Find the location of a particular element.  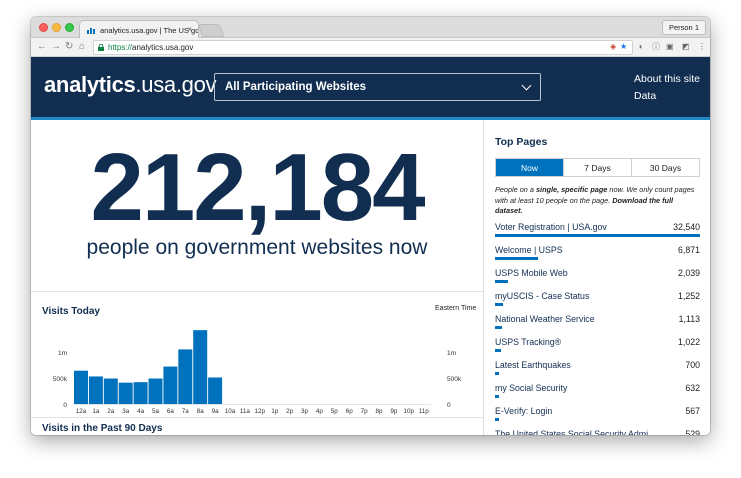

y-tick-label: 500k is located at coordinates (454, 379).